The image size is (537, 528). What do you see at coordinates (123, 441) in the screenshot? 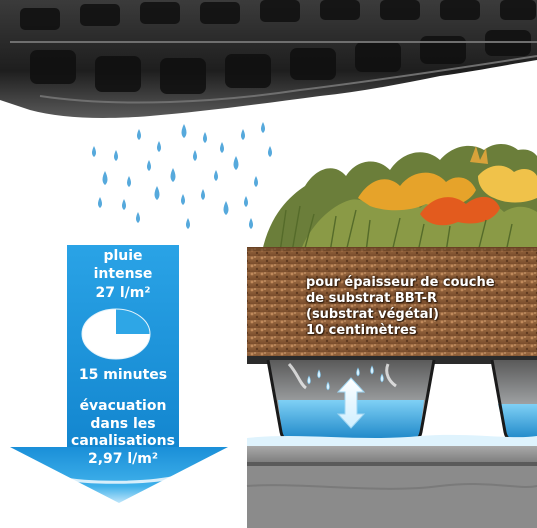
I see `drain-label-line3: canalisations` at bounding box center [123, 441].